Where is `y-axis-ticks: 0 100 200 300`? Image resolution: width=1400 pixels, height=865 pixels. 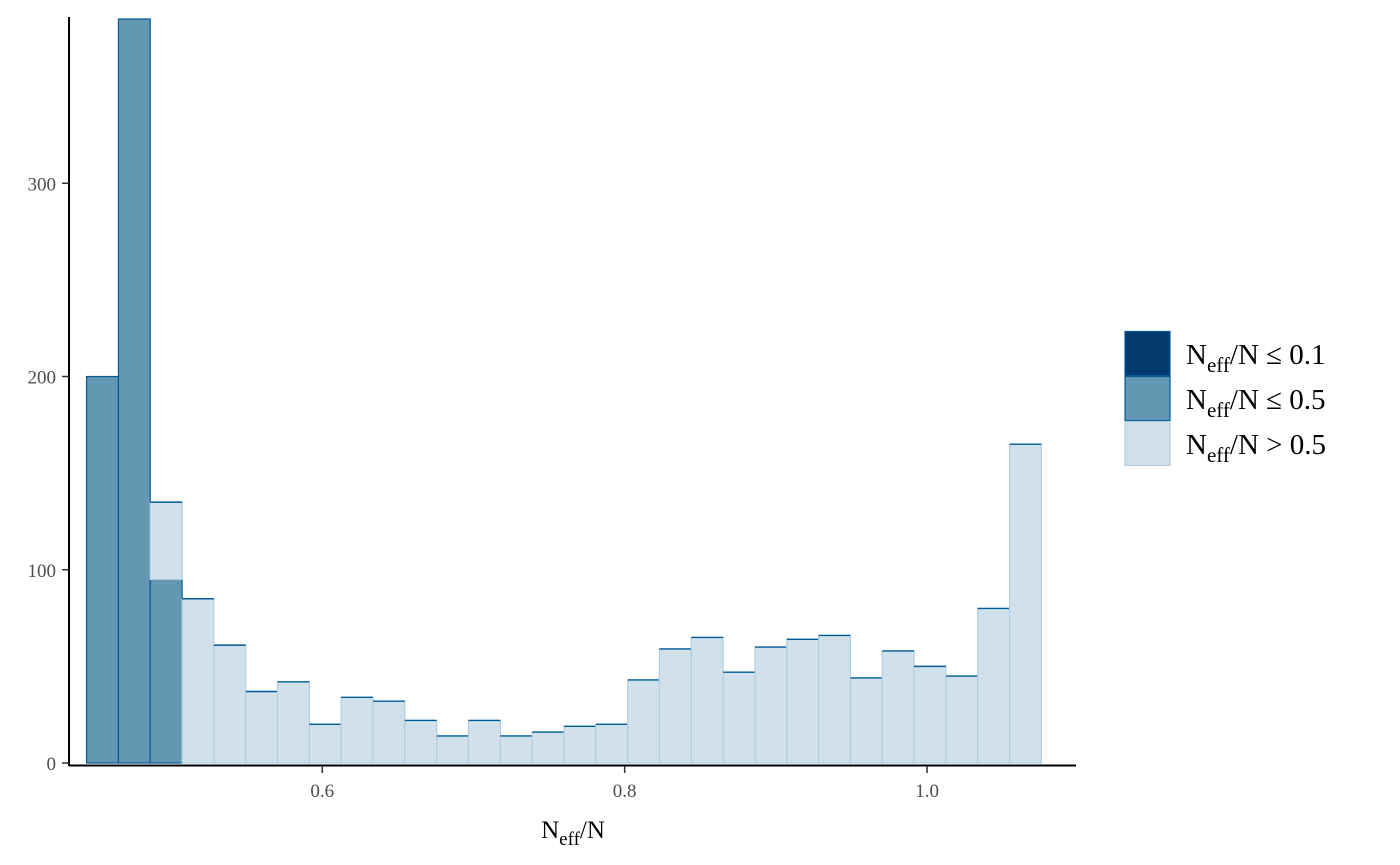
y-axis-ticks: 0 100 200 300 is located at coordinates (48, 474).